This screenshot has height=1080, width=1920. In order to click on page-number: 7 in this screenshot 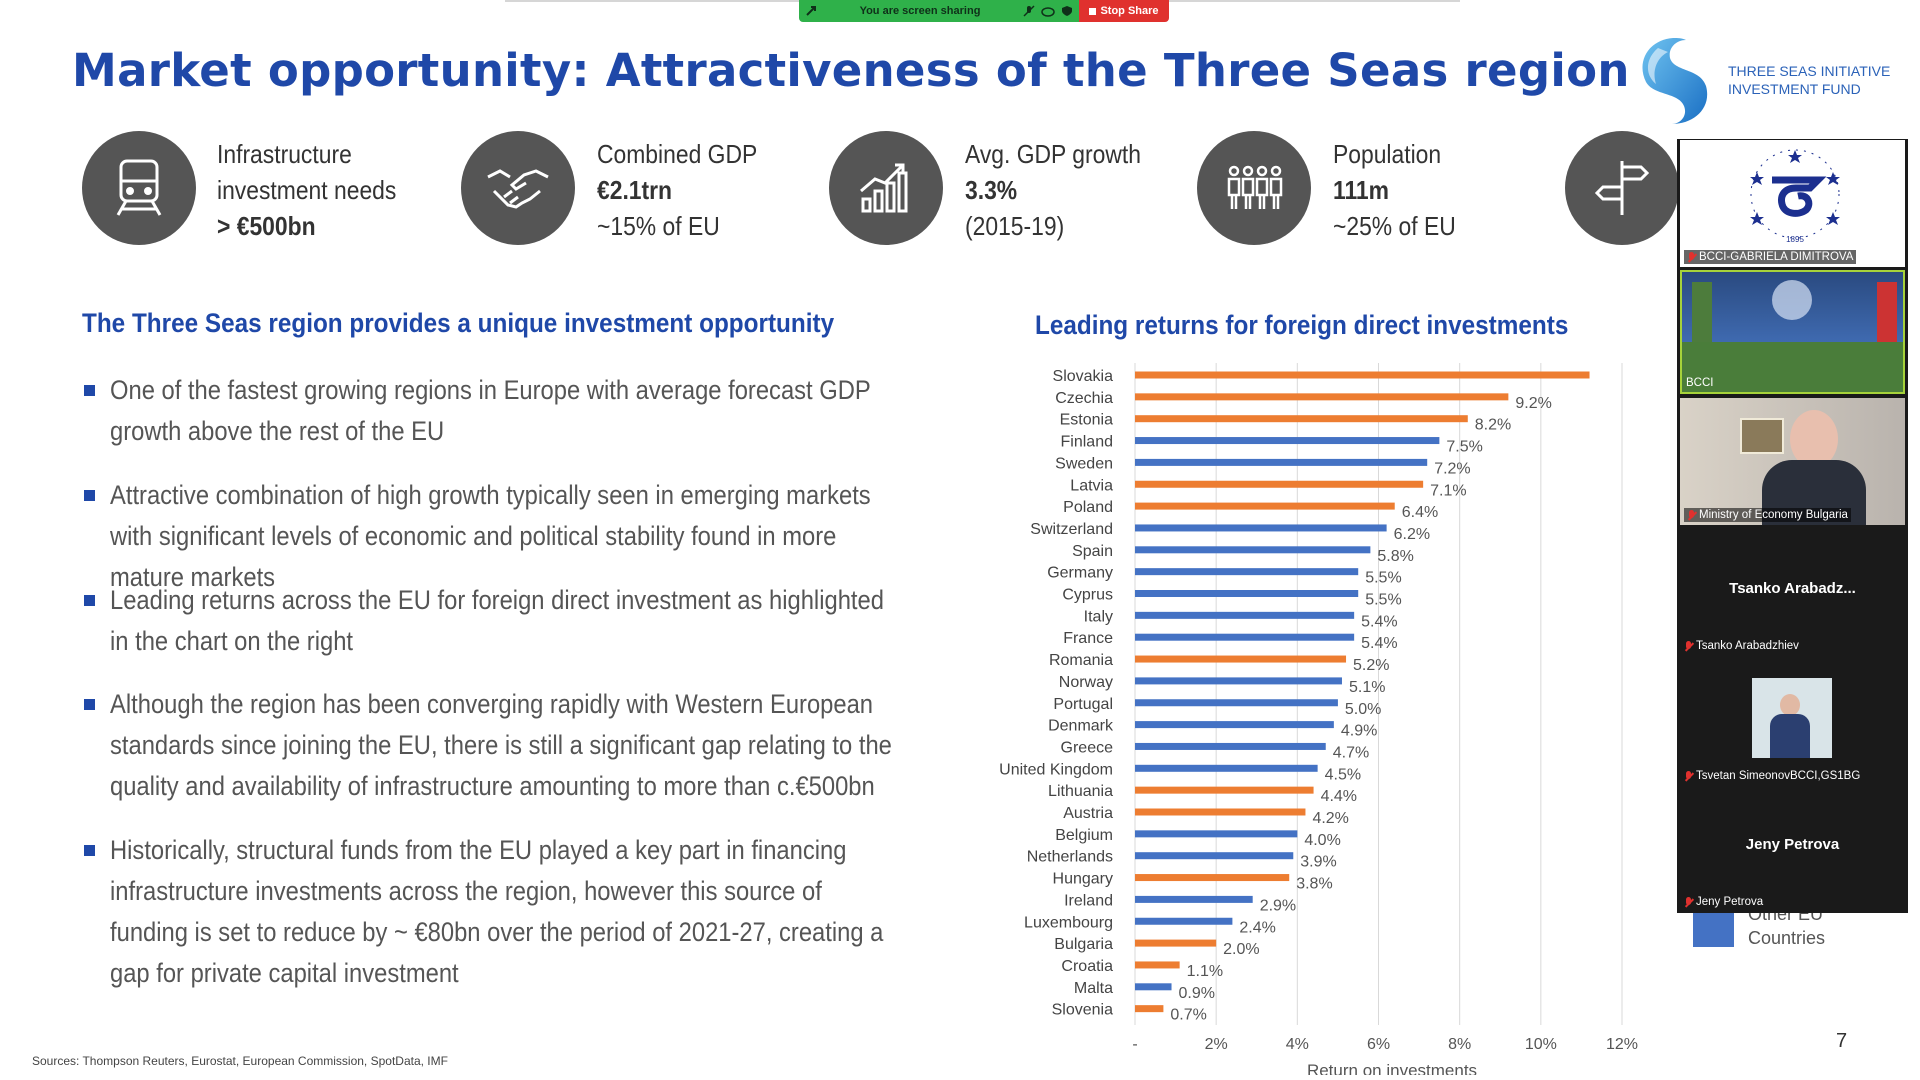, I will do `click(1842, 1041)`.